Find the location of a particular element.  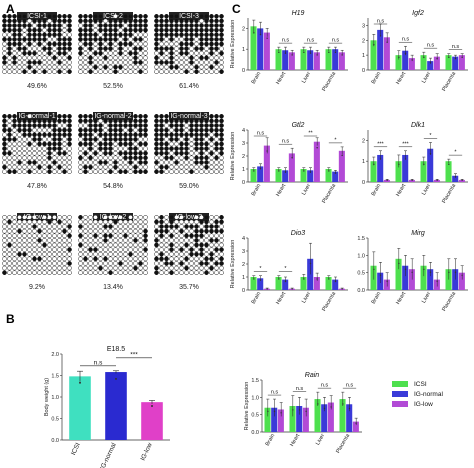

y-tick-label: 1.5 is located at coordinates (55, 377).